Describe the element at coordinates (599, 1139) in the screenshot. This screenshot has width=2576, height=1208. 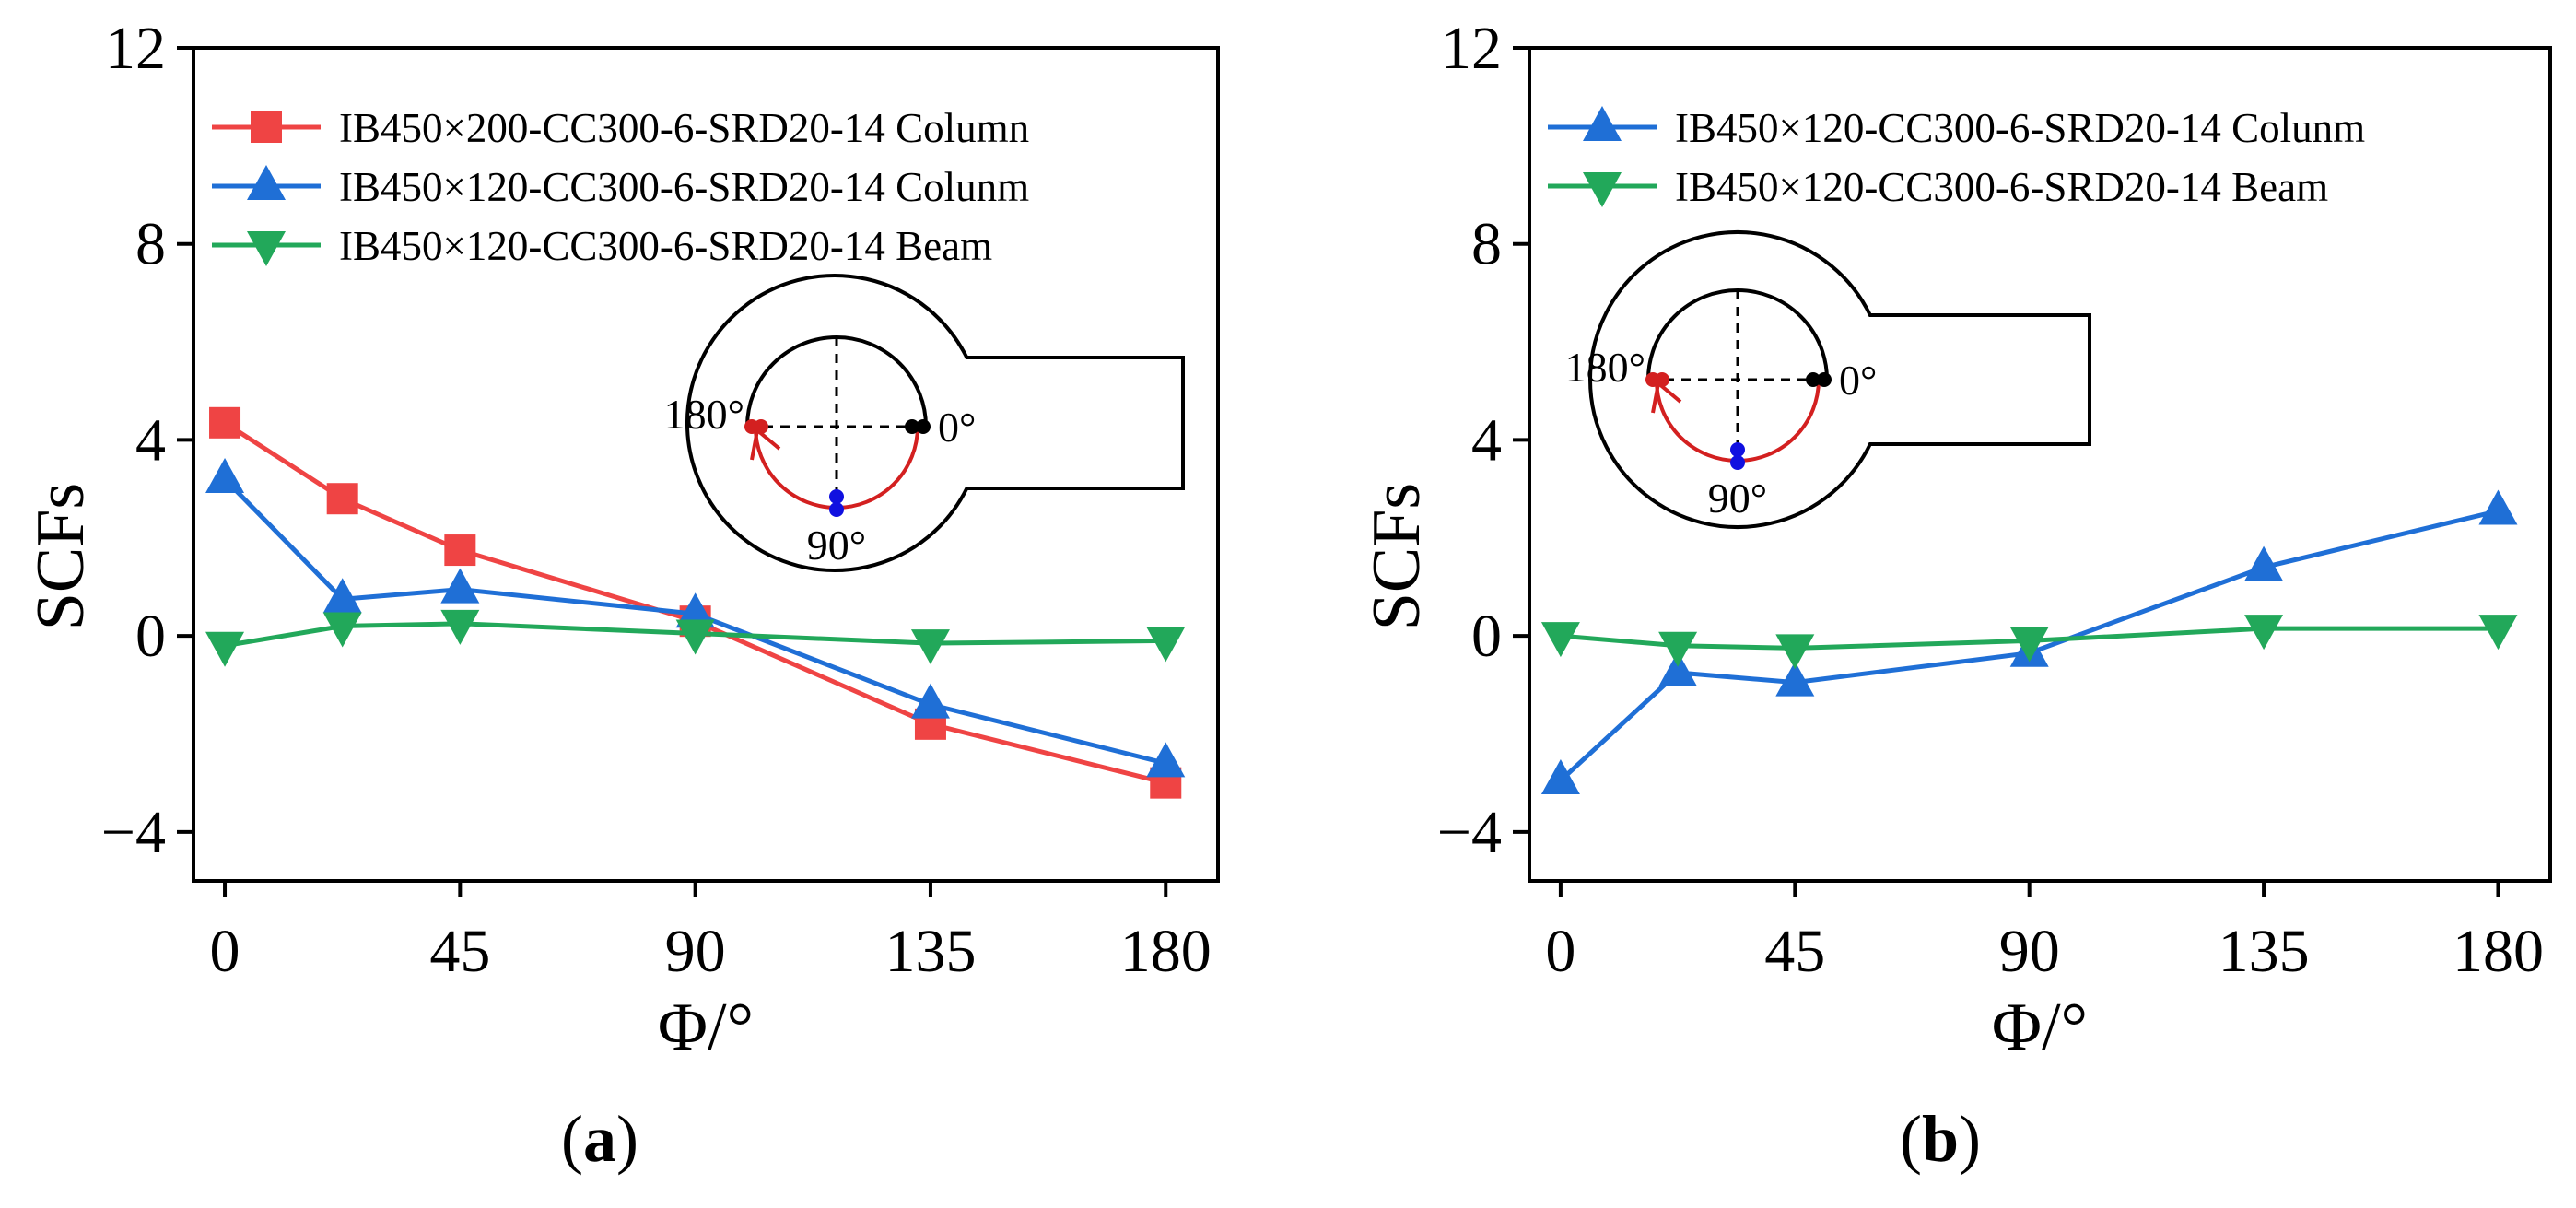
I see `panel-caption: (a)` at that location.